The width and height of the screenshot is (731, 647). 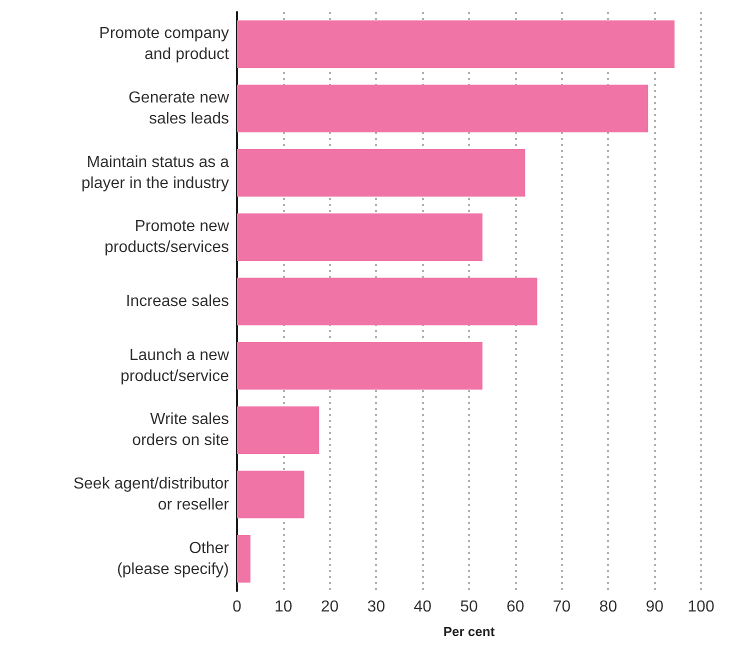 What do you see at coordinates (329, 607) in the screenshot?
I see `x-tick-label: 20` at bounding box center [329, 607].